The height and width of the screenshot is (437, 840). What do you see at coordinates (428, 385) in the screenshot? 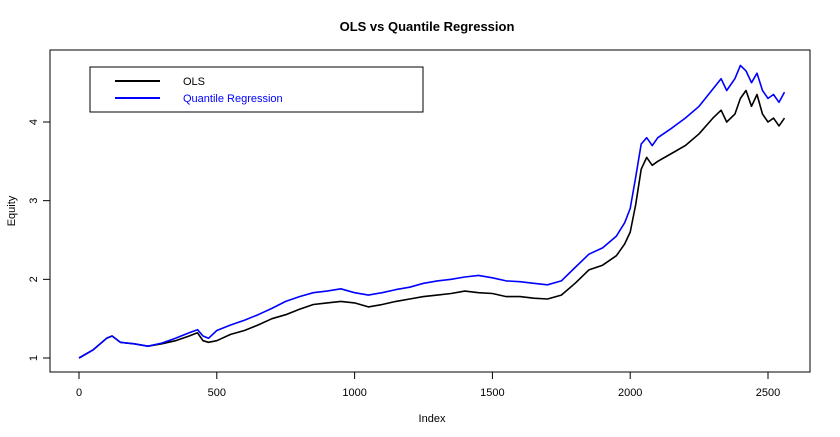
I see `x-axis: 0 500 1000 1500 2000 2500` at bounding box center [428, 385].